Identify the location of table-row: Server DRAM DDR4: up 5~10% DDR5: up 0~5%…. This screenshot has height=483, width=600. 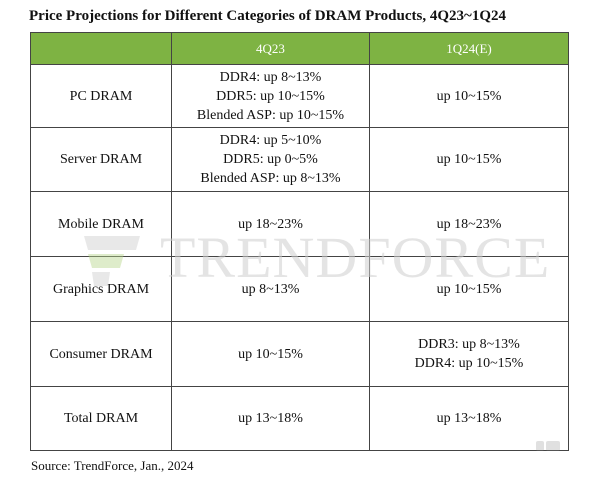
(299, 159).